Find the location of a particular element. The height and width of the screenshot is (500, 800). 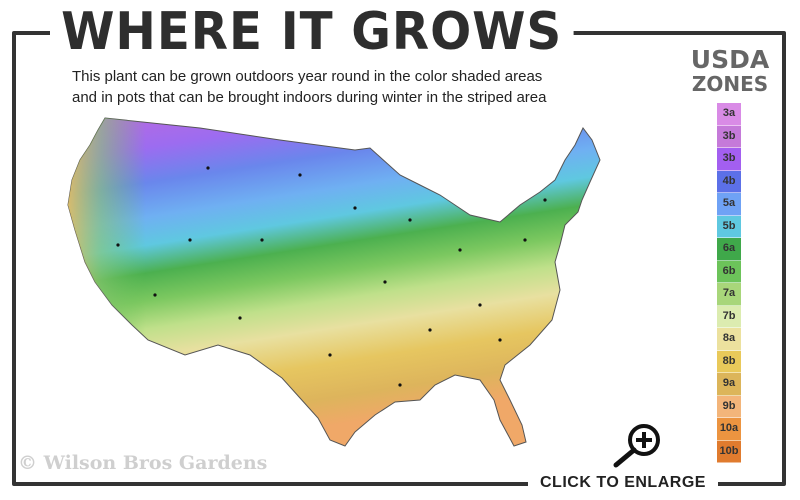

legend-zone-10b: 10b is located at coordinates (729, 451).